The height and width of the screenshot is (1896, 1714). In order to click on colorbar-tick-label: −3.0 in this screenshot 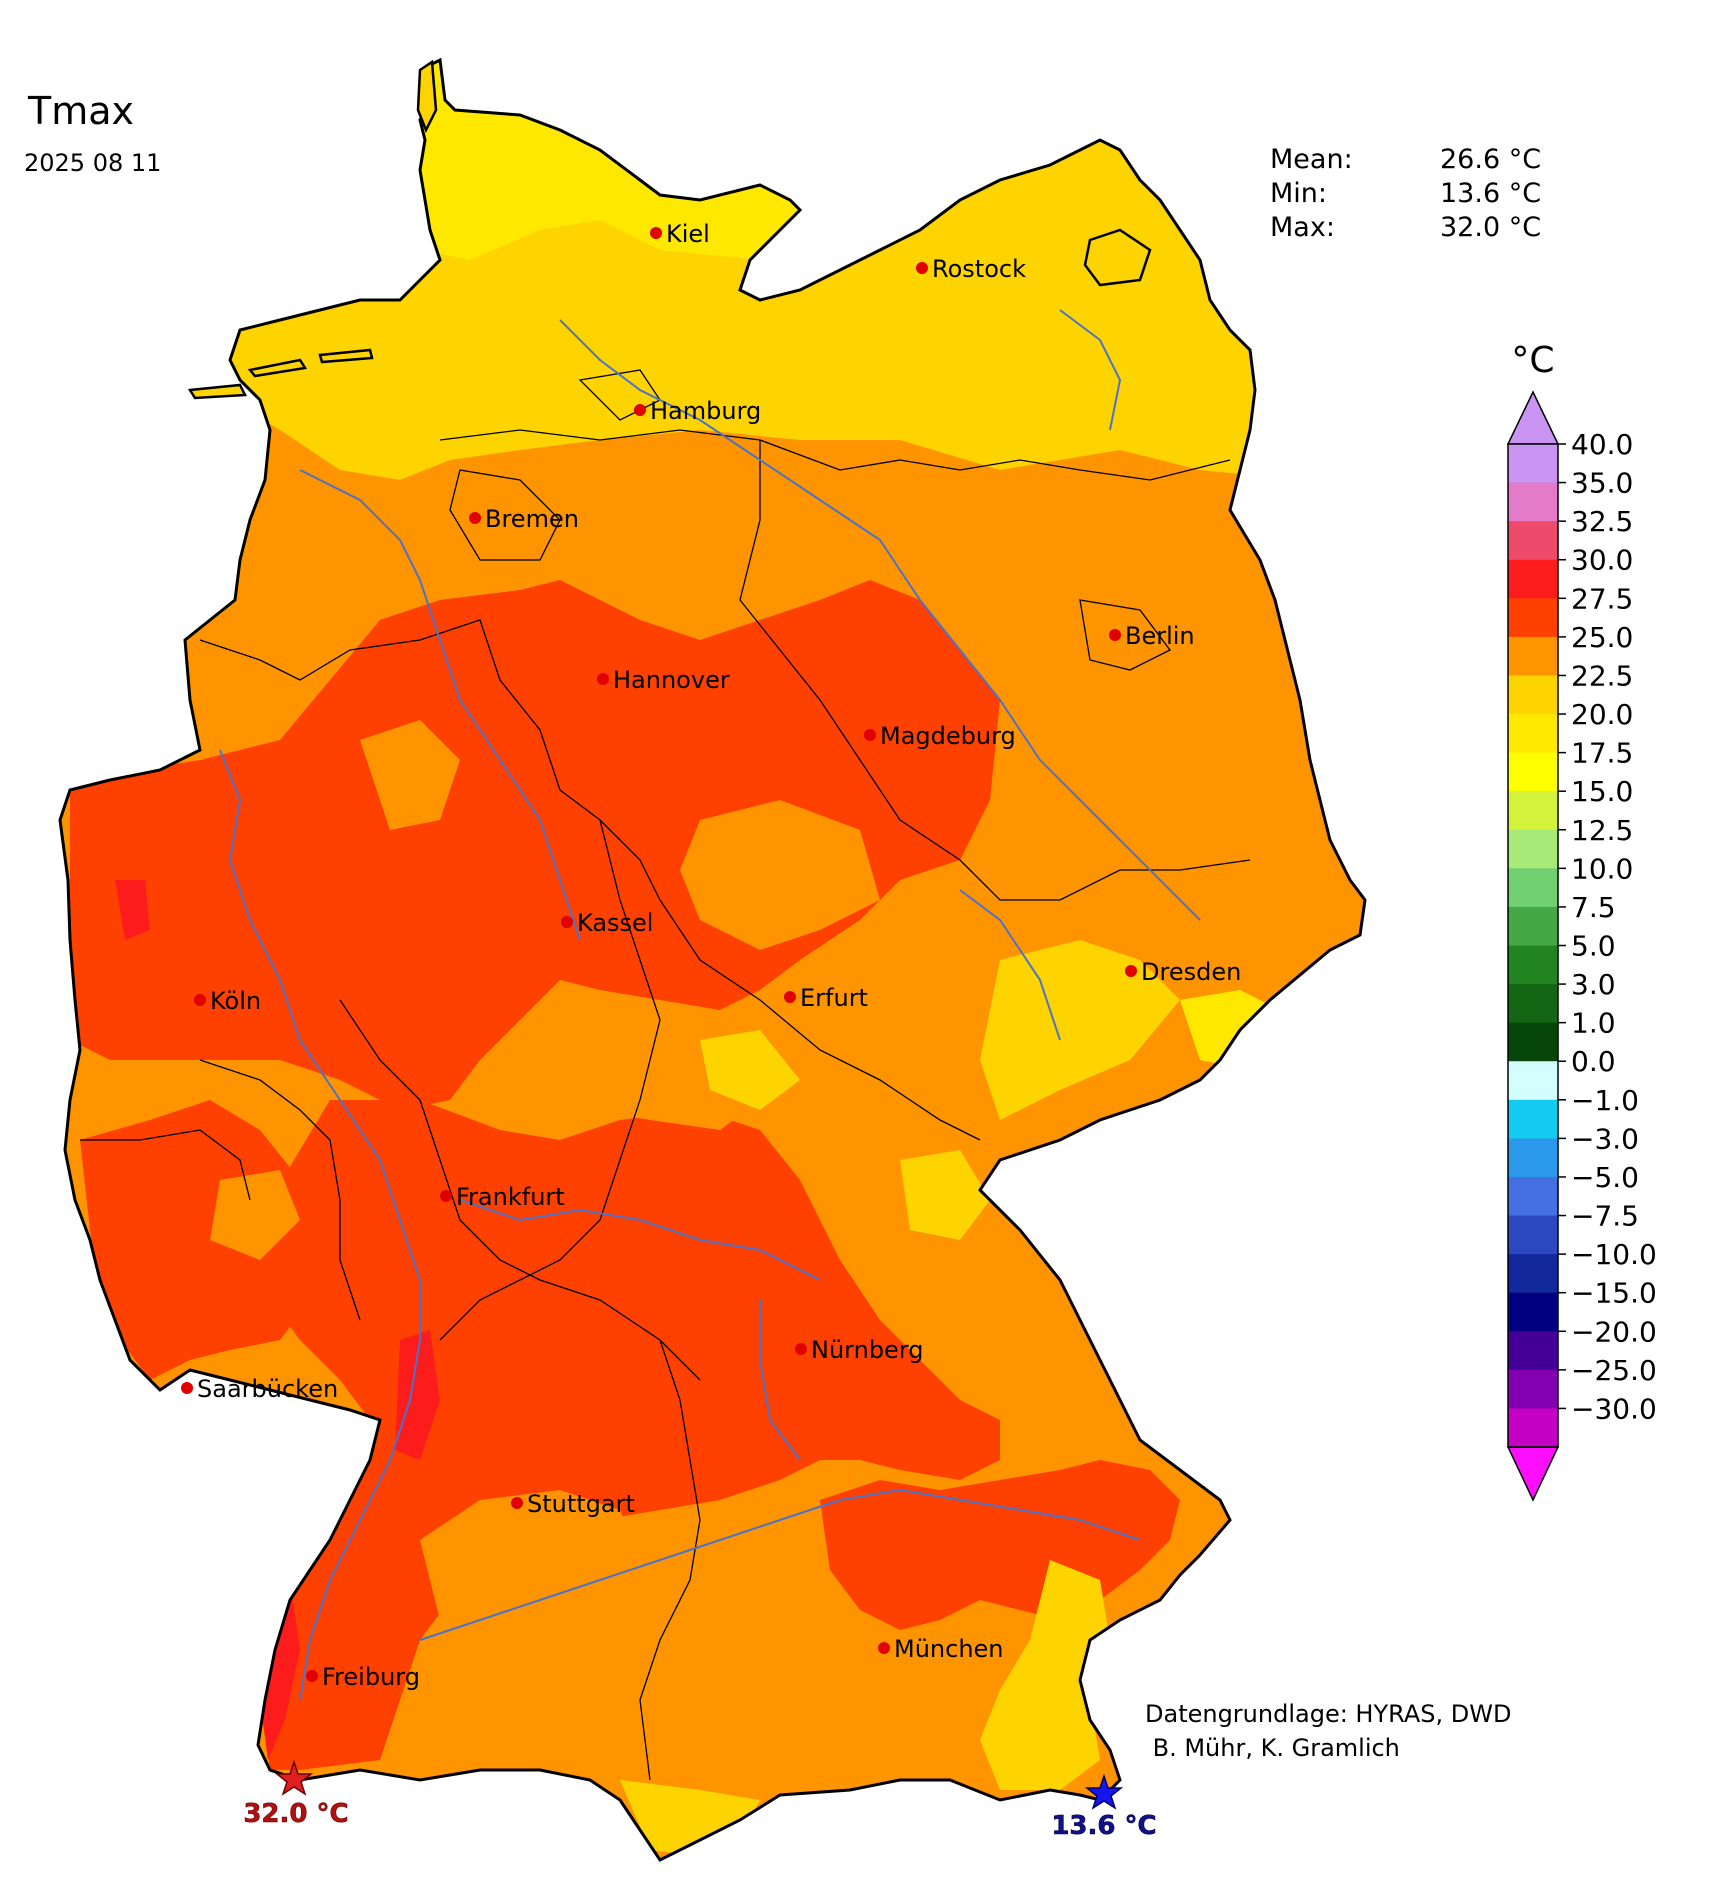, I will do `click(1605, 1138)`.